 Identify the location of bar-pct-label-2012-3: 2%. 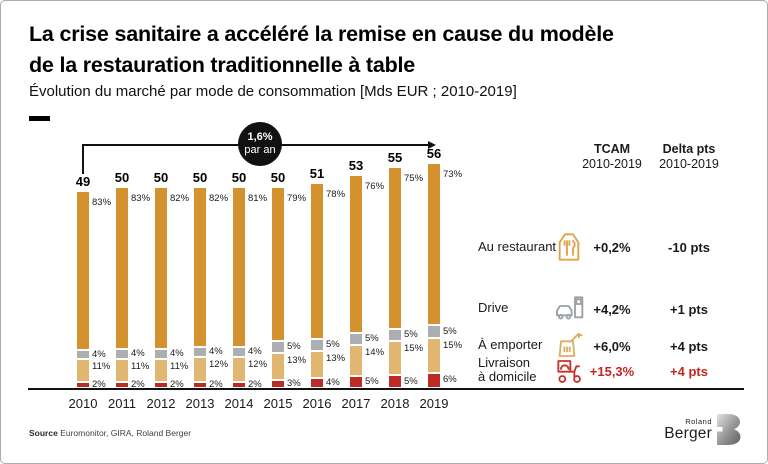
(177, 385).